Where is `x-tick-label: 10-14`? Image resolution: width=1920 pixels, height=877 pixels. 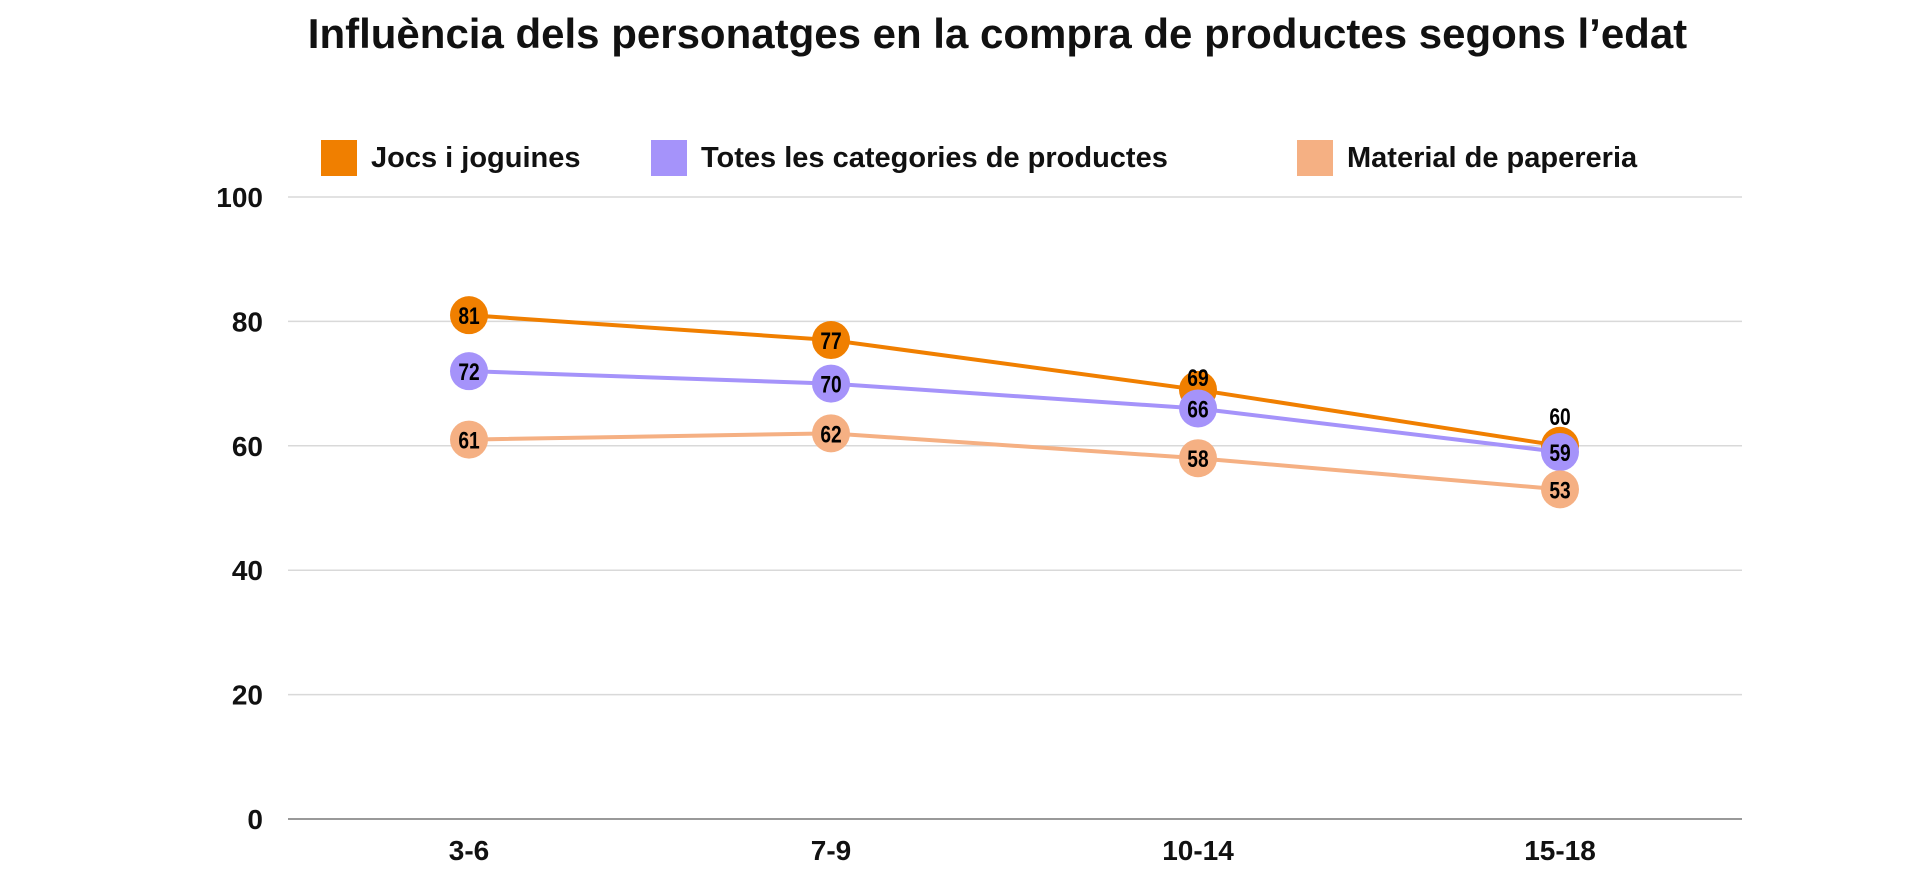
x-tick-label: 10-14 is located at coordinates (1198, 850).